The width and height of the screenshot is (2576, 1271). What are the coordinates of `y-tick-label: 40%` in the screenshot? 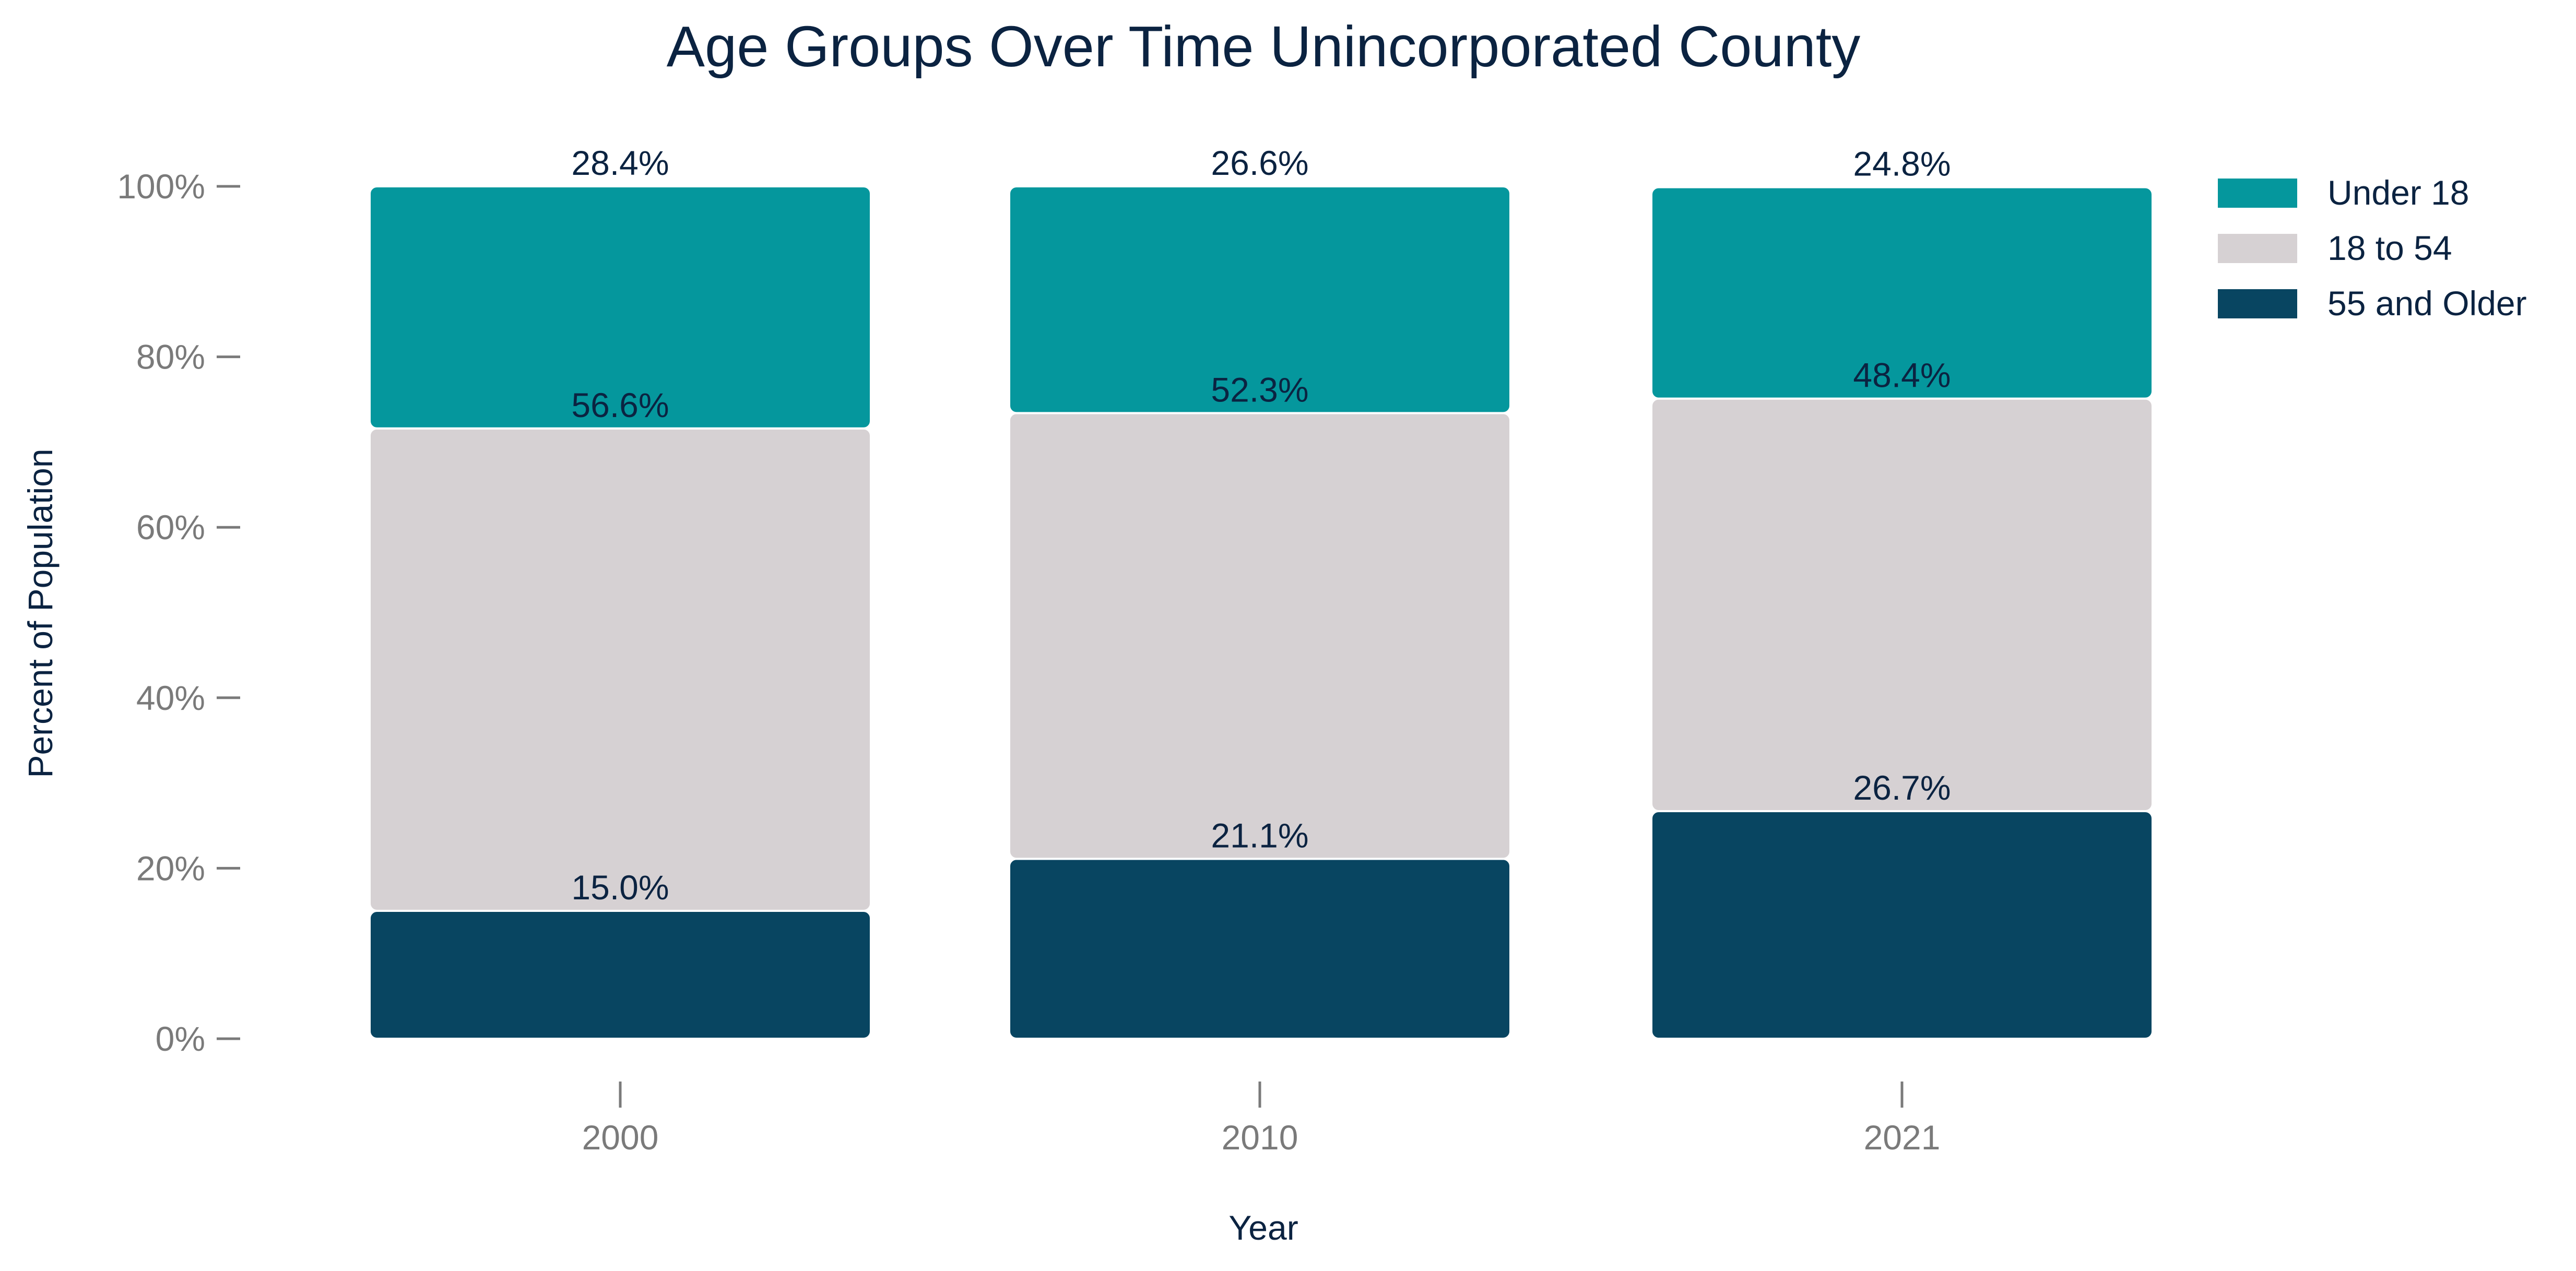 It's located at (170, 698).